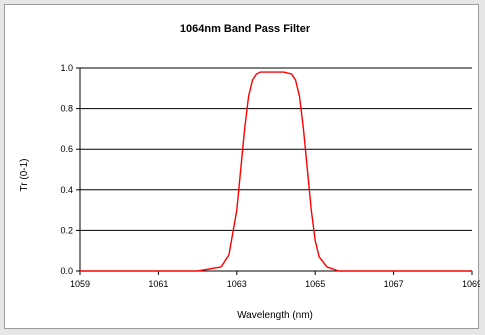 The image size is (485, 335). I want to click on y-tick-label-4: 0.8, so click(66, 109).